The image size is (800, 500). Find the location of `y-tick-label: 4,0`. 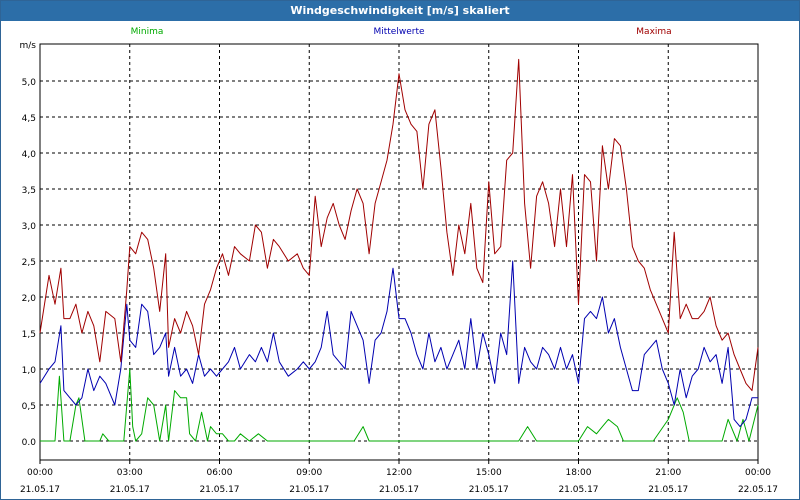

y-tick-label: 4,0 is located at coordinates (29, 155).